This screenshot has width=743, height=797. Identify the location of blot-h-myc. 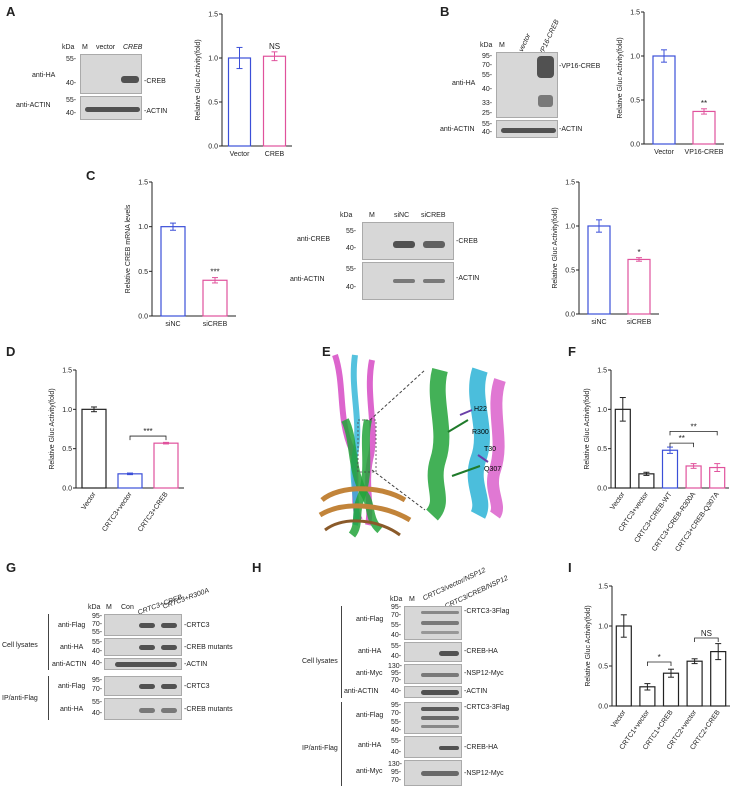
(433, 674).